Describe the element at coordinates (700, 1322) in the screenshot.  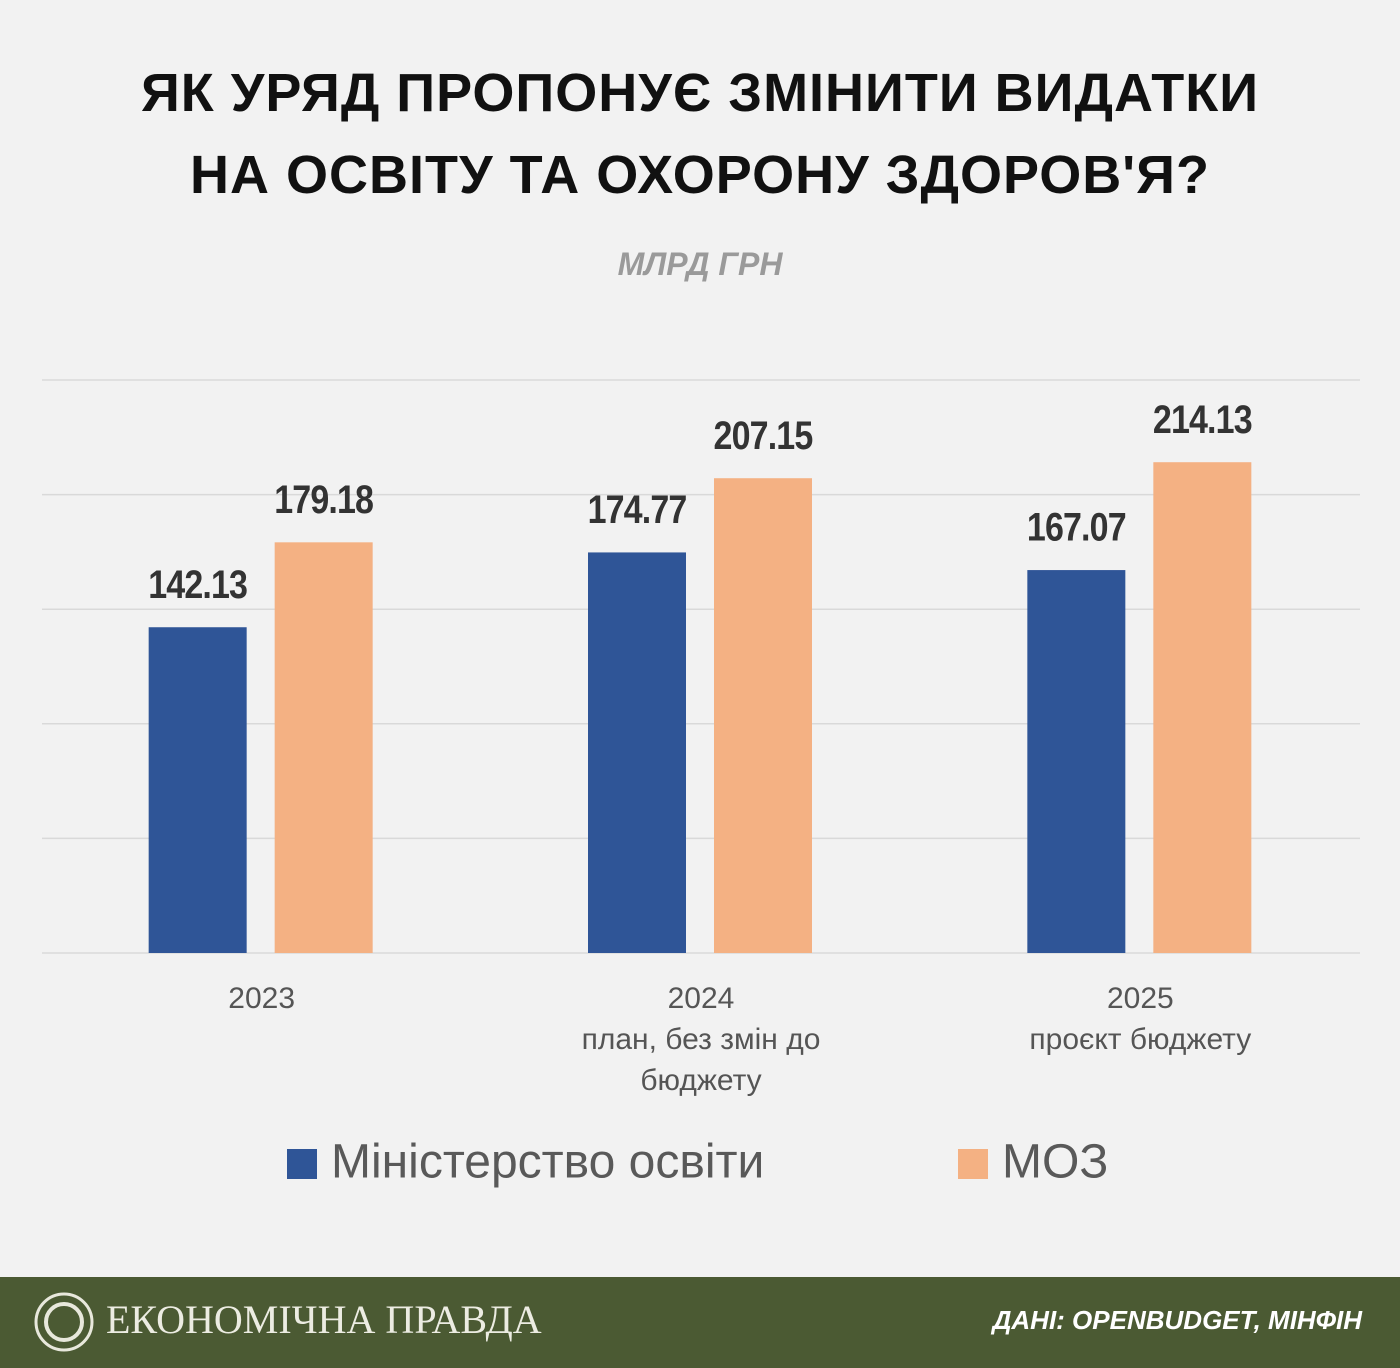
I see `footer-band` at that location.